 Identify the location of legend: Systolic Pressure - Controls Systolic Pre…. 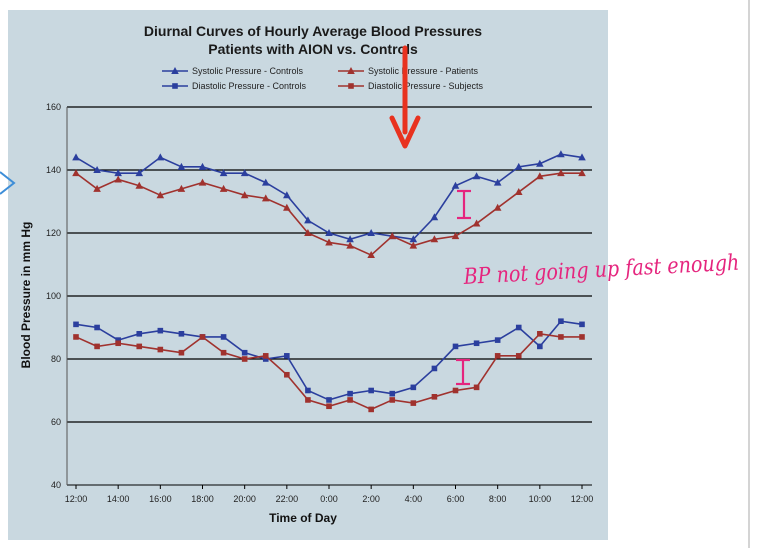
(323, 78).